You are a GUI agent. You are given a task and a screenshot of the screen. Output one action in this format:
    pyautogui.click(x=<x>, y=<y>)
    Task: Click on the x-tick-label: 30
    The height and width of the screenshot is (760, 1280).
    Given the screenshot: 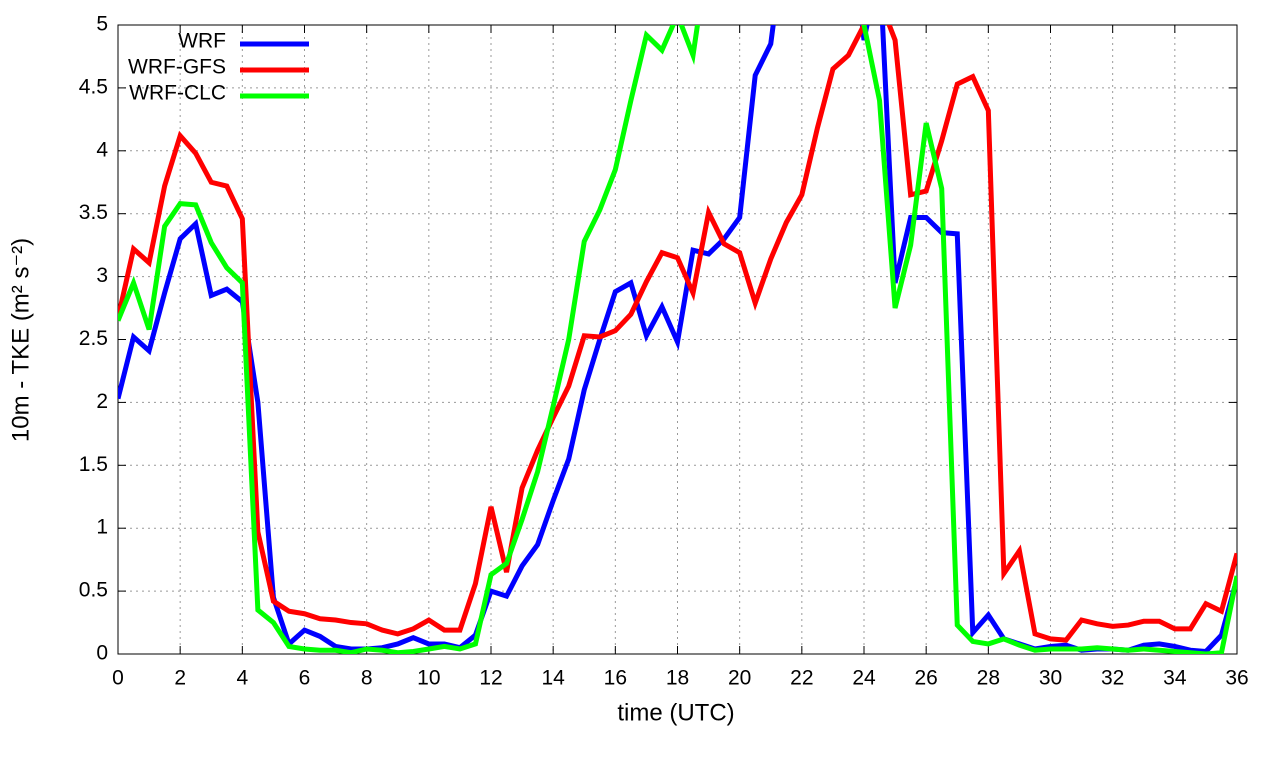 What is the action you would take?
    pyautogui.click(x=1050, y=678)
    